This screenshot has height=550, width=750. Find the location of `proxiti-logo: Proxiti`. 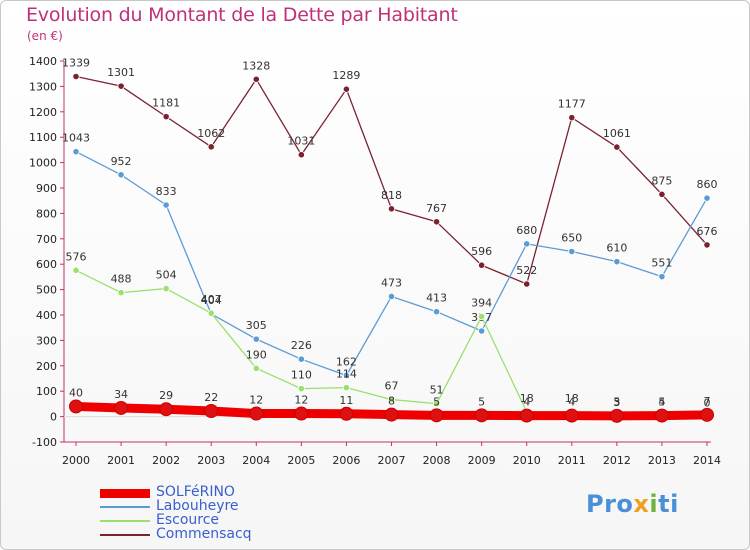

proxiti-logo: Proxiti is located at coordinates (632, 504).